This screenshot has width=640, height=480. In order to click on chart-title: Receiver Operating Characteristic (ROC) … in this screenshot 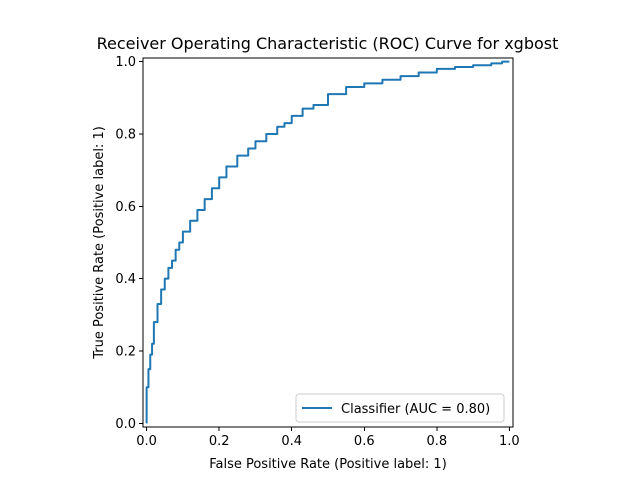, I will do `click(328, 43)`.